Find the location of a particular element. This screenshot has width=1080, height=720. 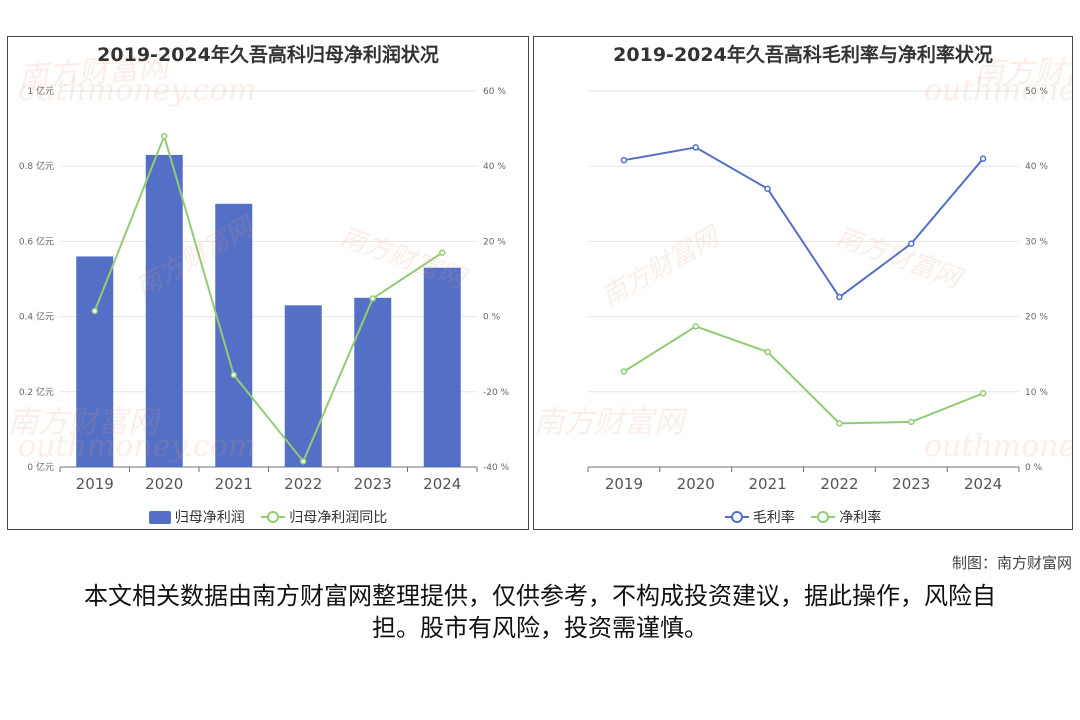

y-tick-label: 0.8 亿元 is located at coordinates (36, 166).